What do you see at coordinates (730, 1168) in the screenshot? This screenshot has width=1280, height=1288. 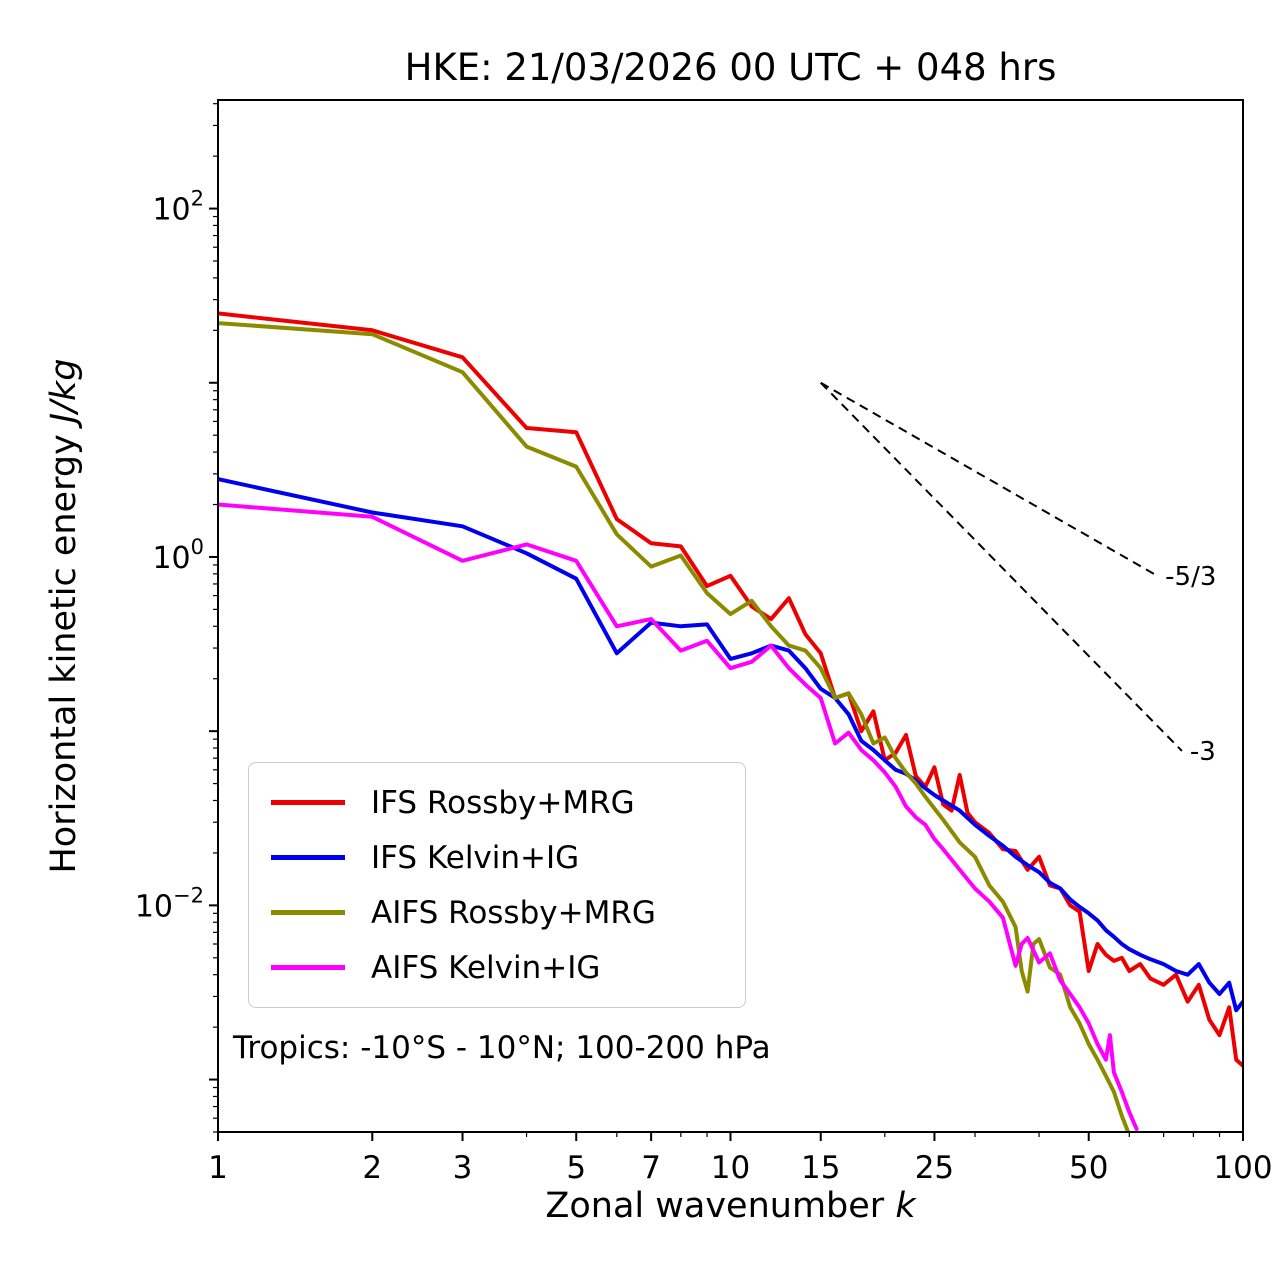 I see `x-tick-label: 10` at bounding box center [730, 1168].